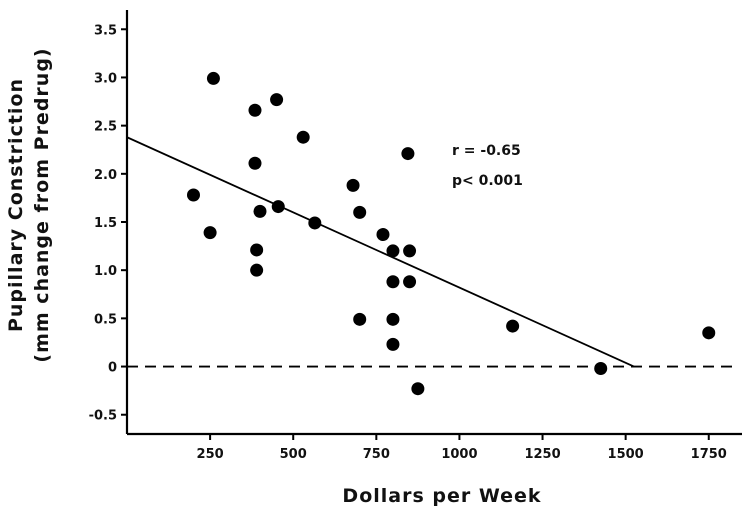  What do you see at coordinates (103, 416) in the screenshot?
I see `y-tick-label: -0.5` at bounding box center [103, 416].